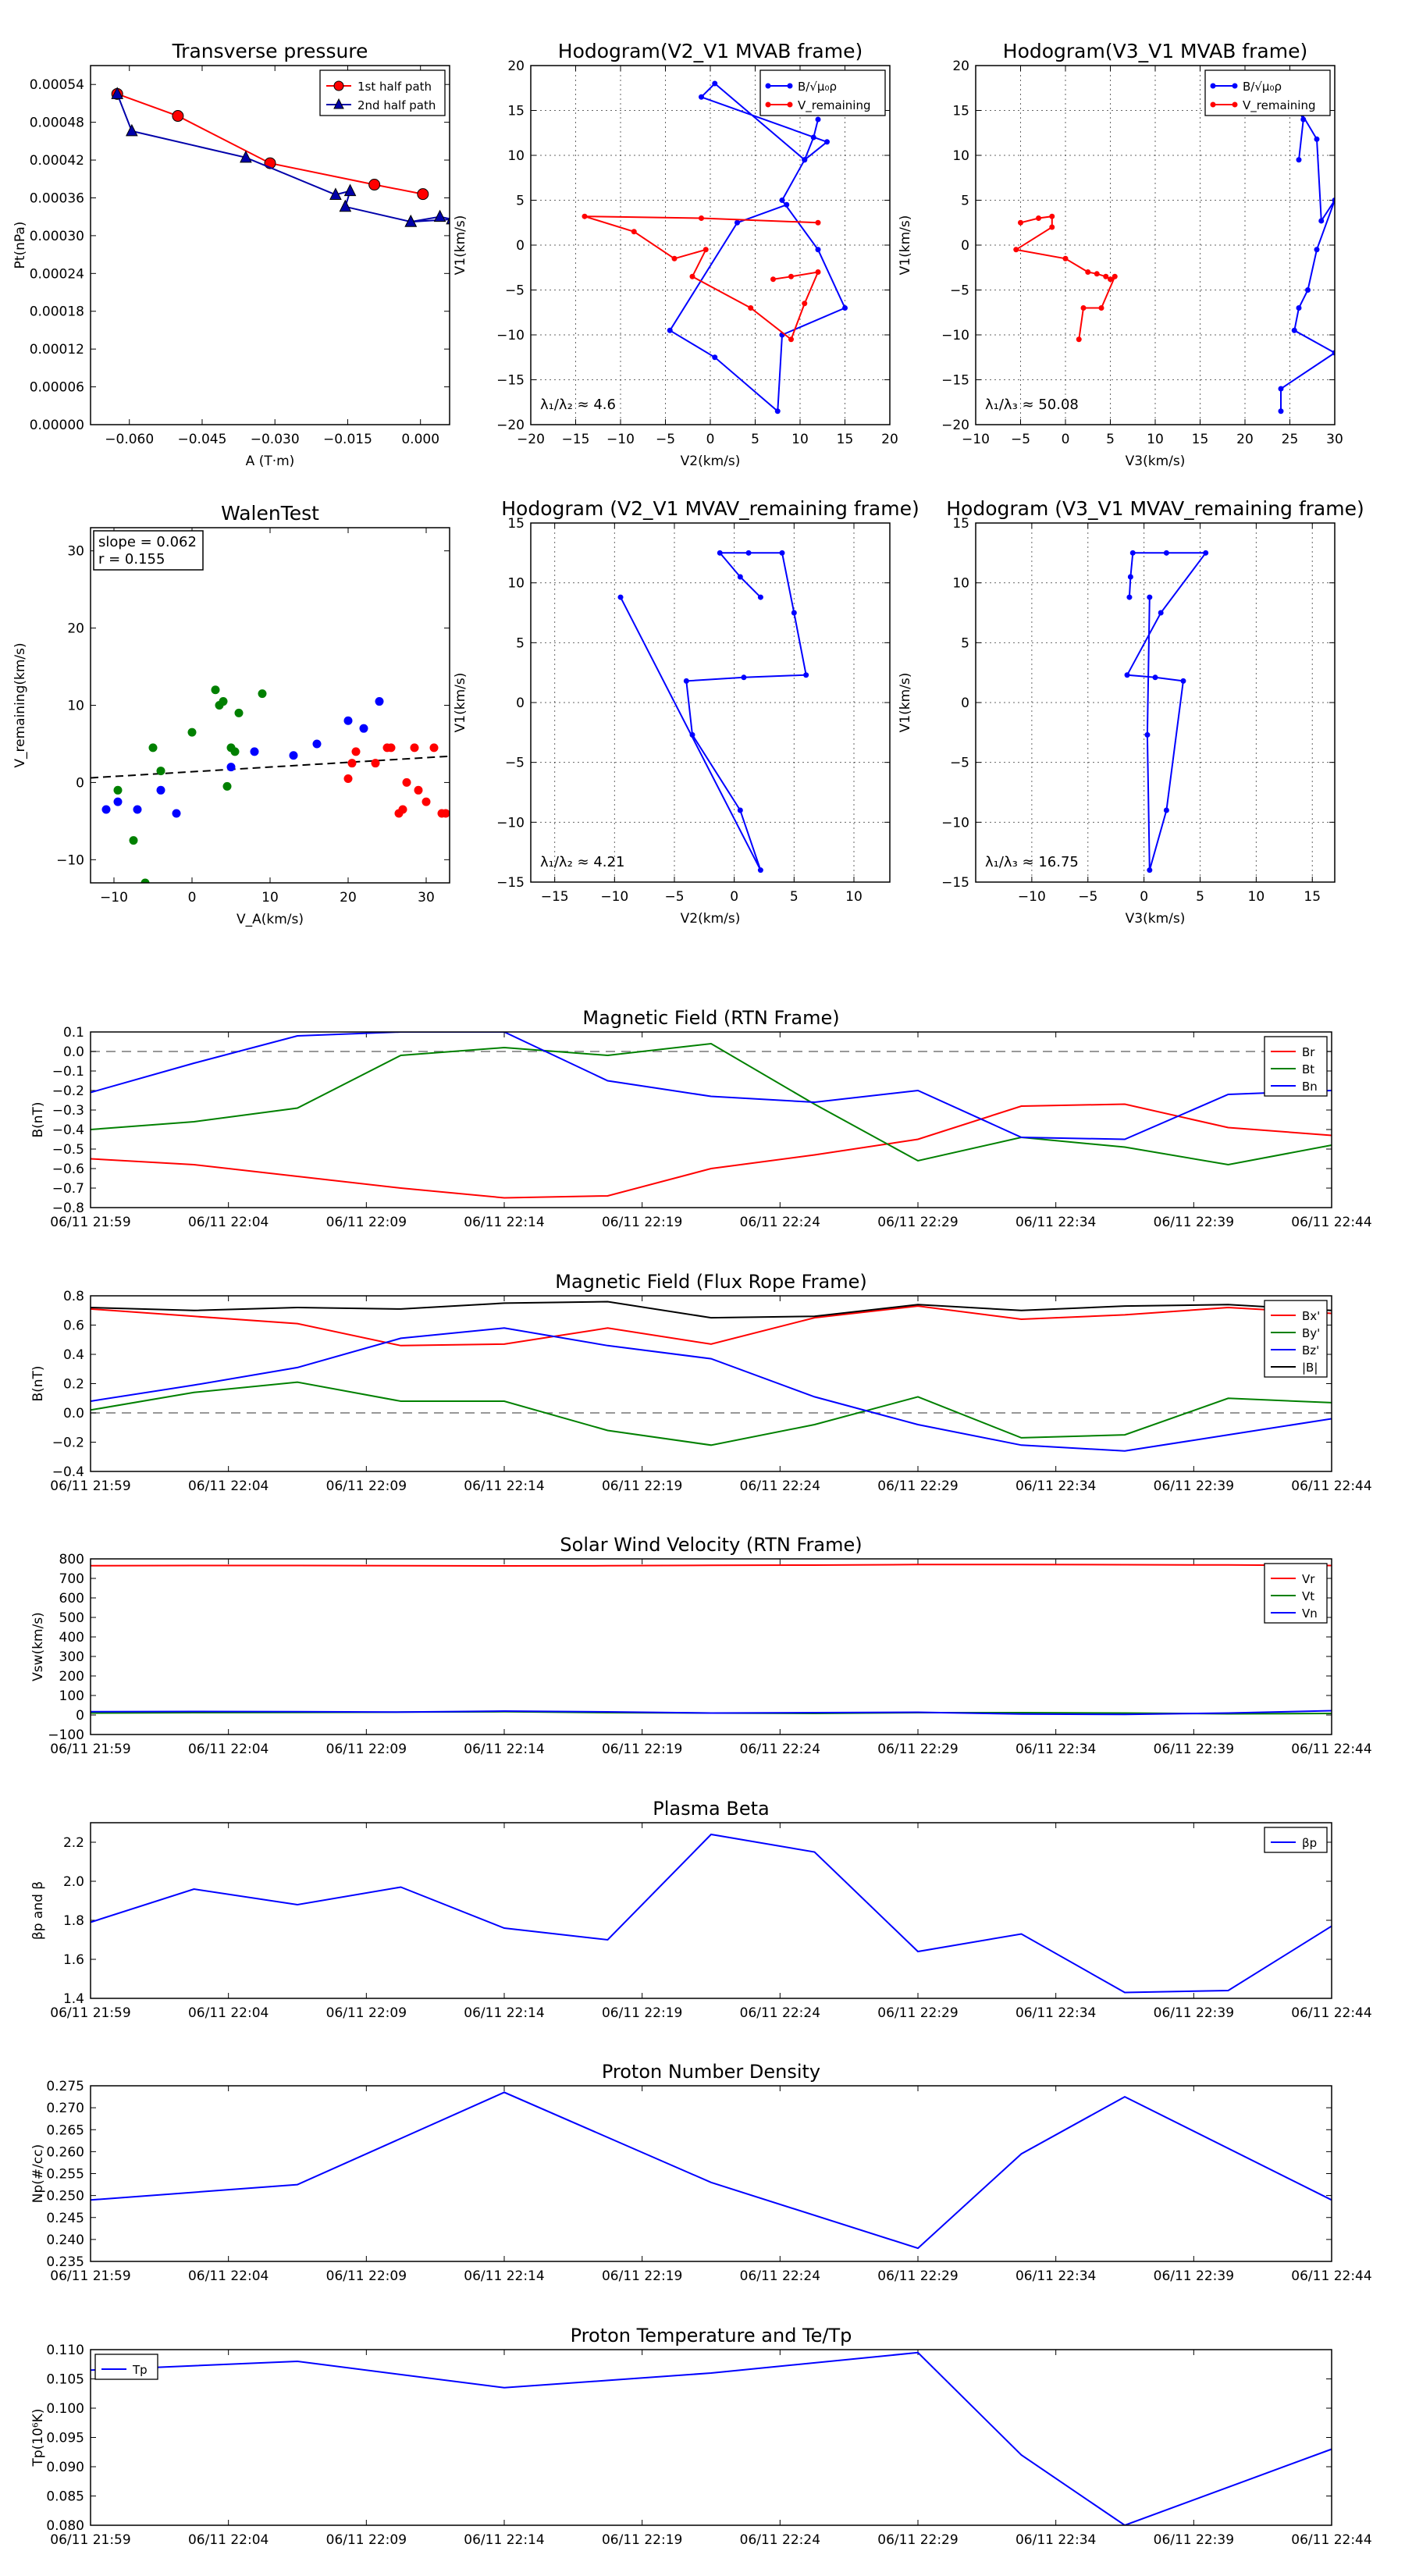  Describe the element at coordinates (65, 2497) in the screenshot. I see `y-tick-label: 0.085` at that location.